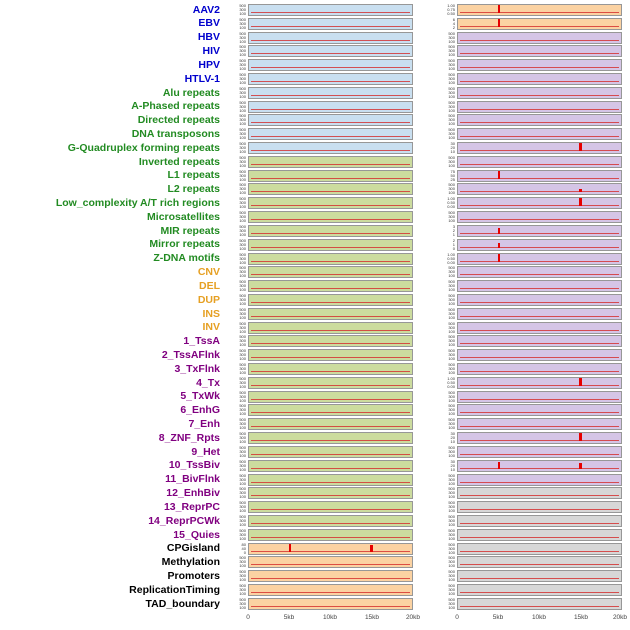 The image size is (630, 630). Describe the element at coordinates (211, 327) in the screenshot. I see `row-label: INV` at that location.